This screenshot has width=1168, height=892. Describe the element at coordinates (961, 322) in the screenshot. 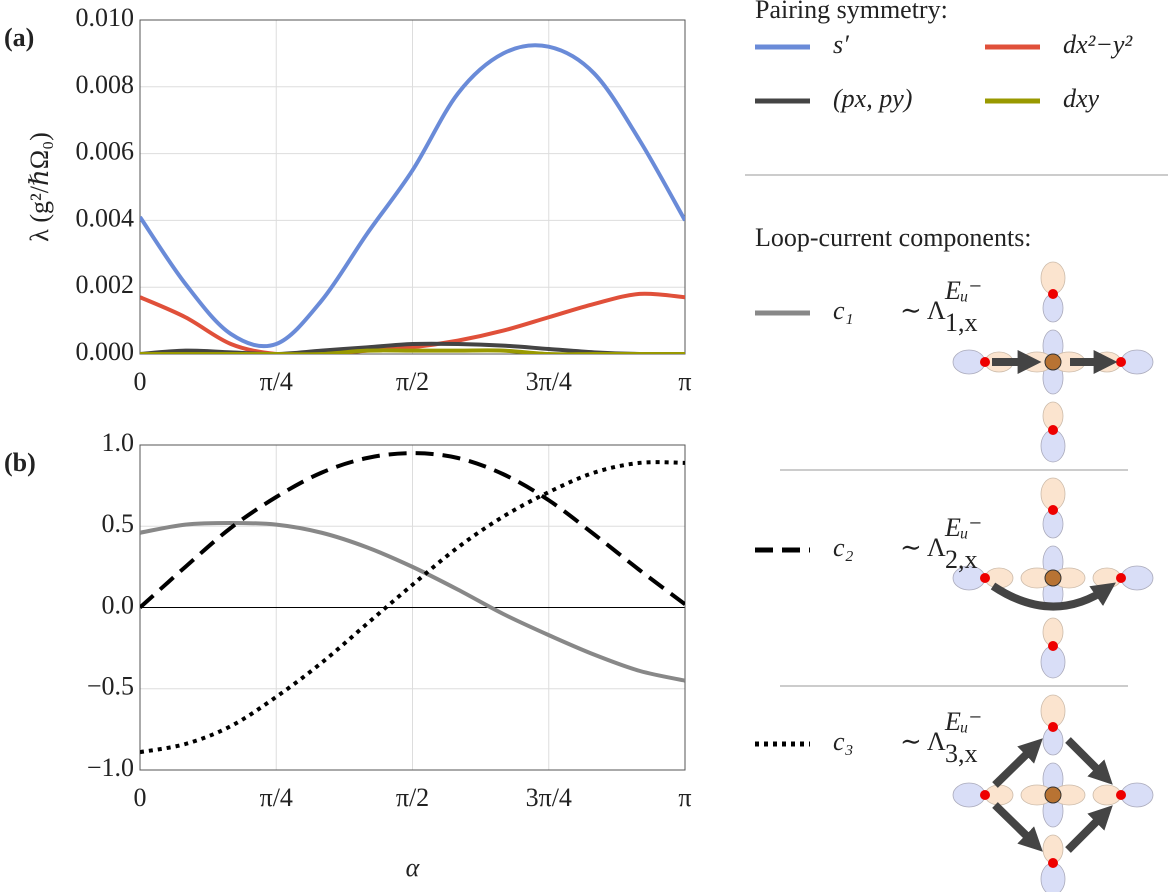

I see `legend-subscript: 1,x` at that location.